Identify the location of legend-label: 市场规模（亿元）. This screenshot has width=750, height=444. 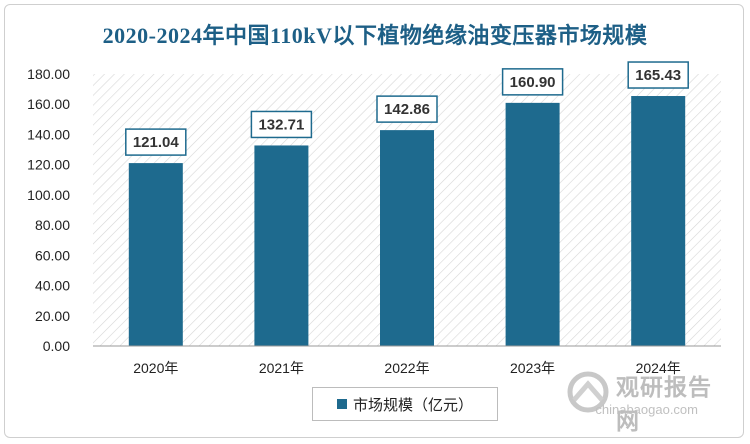
(412, 405).